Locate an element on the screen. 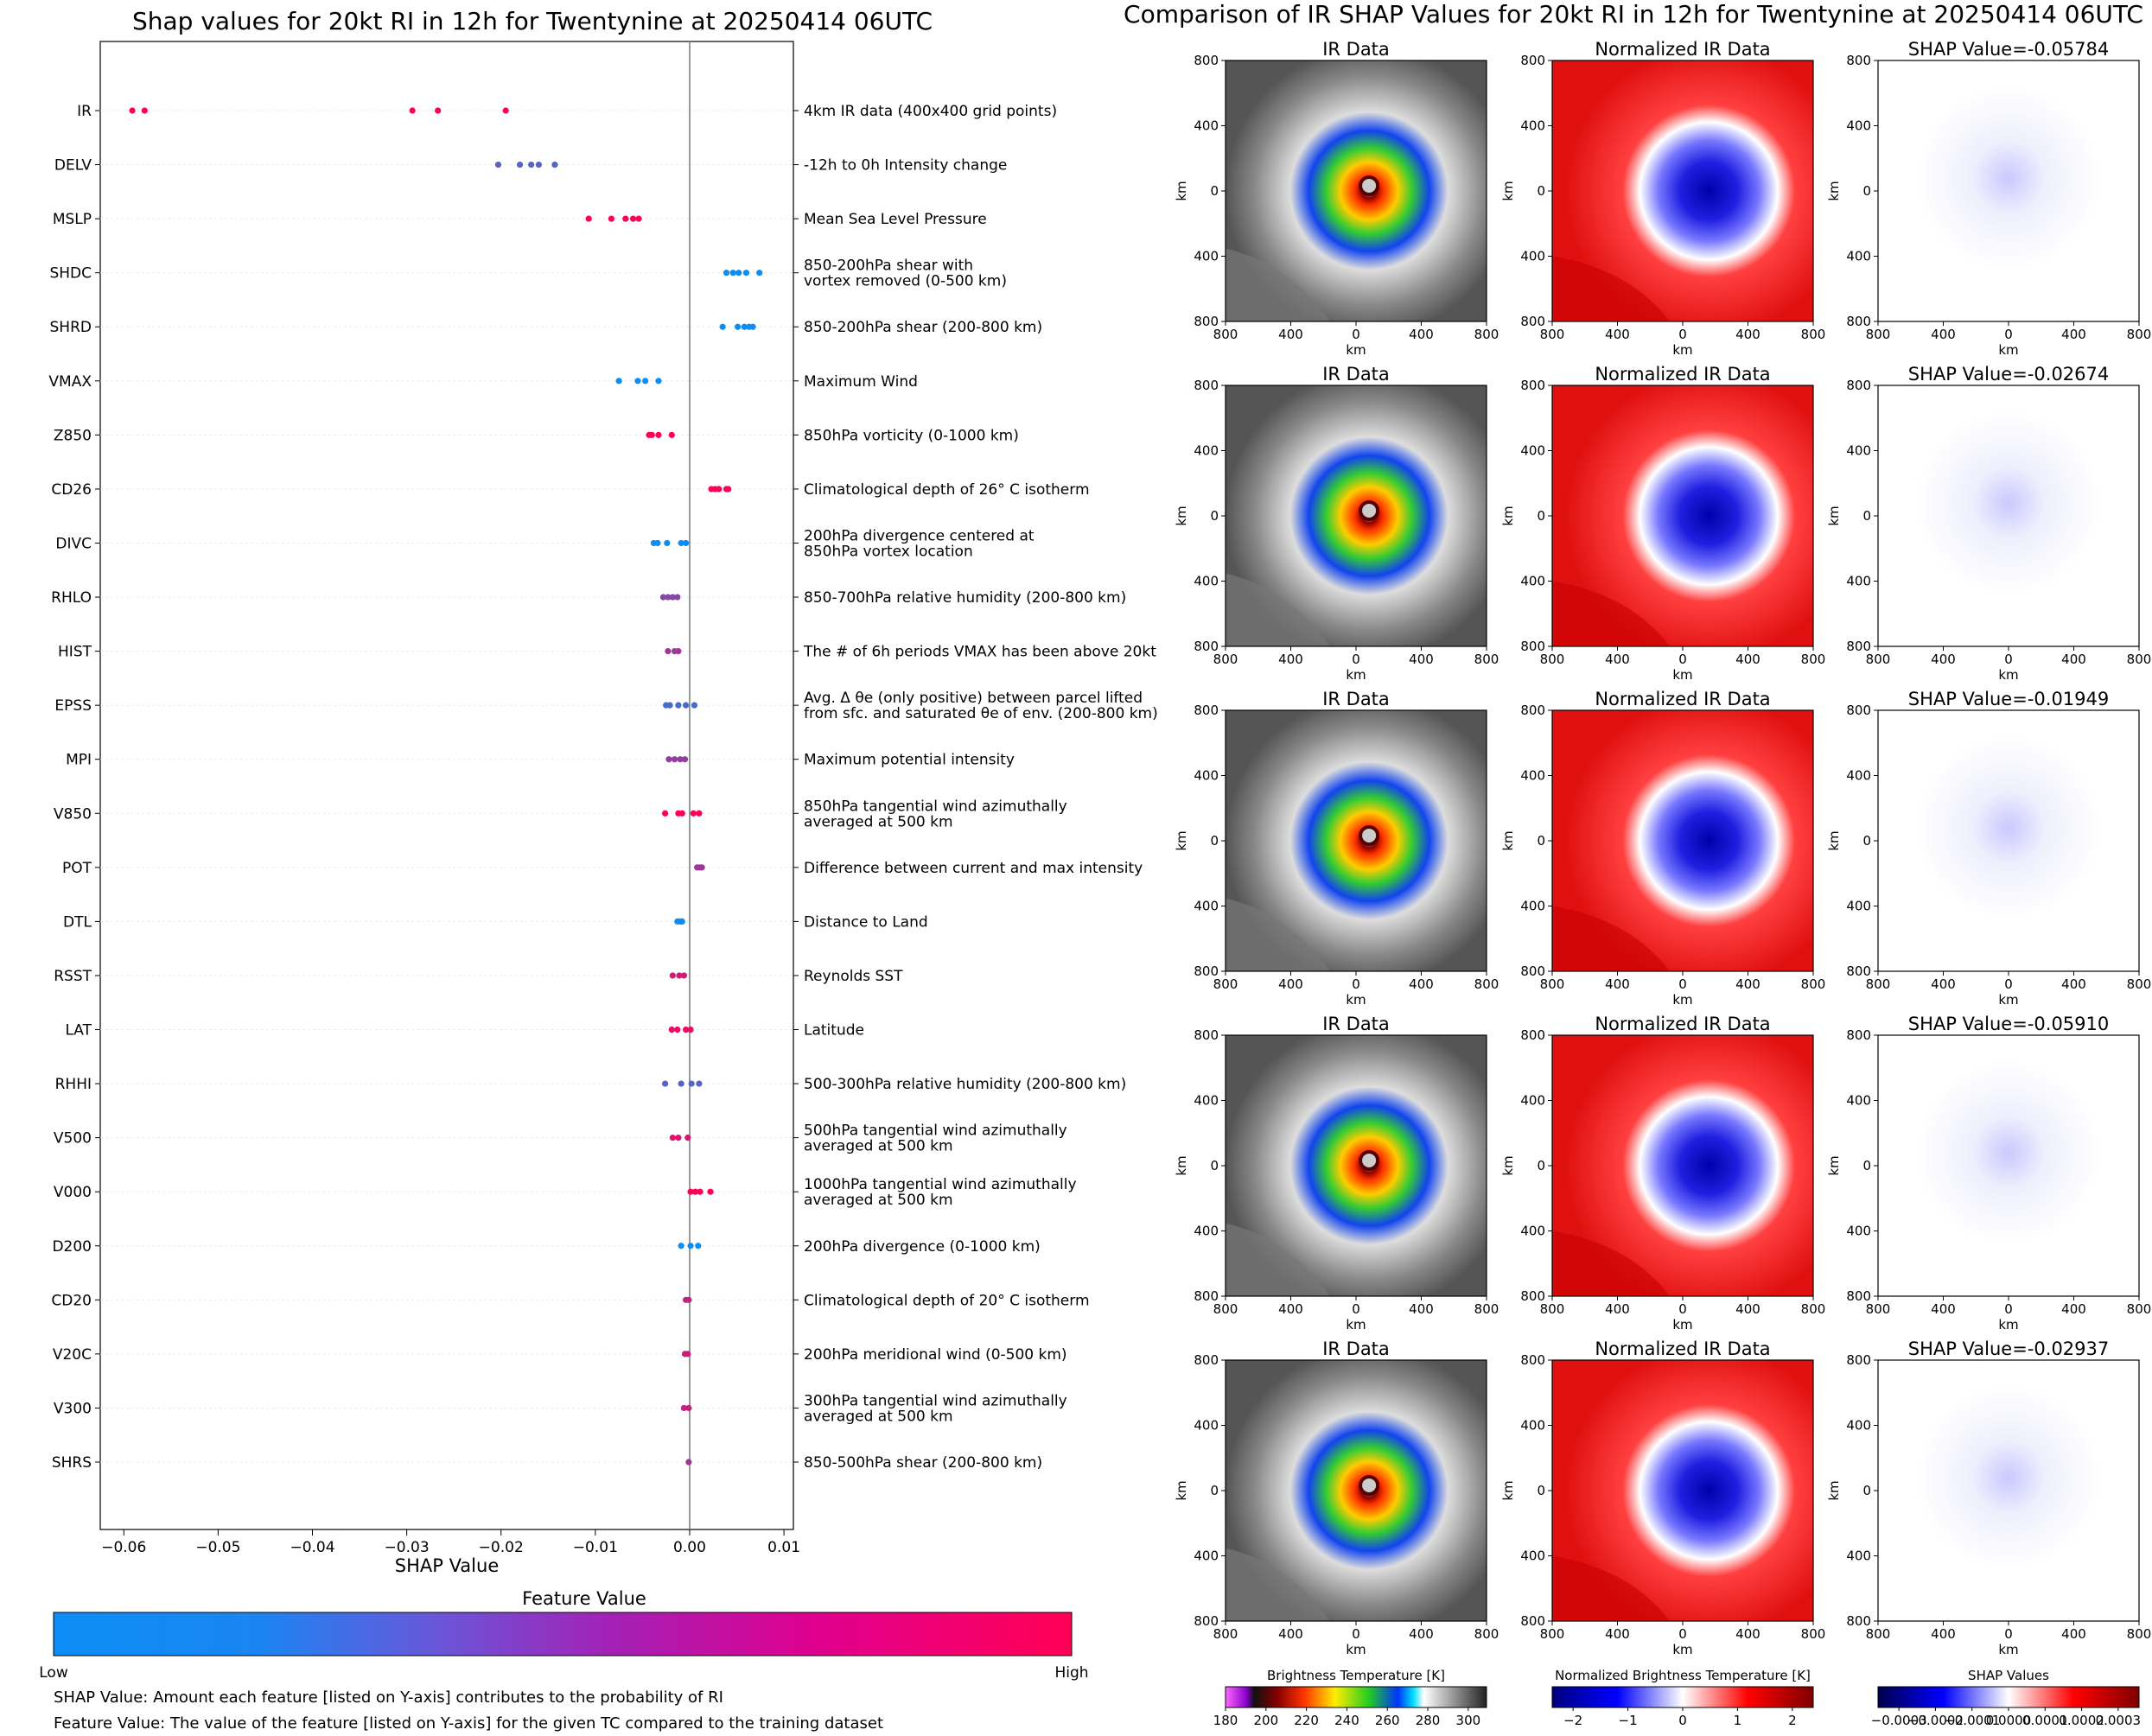  feature-description: 850-200hPa shear (200-800 km) is located at coordinates (923, 327).